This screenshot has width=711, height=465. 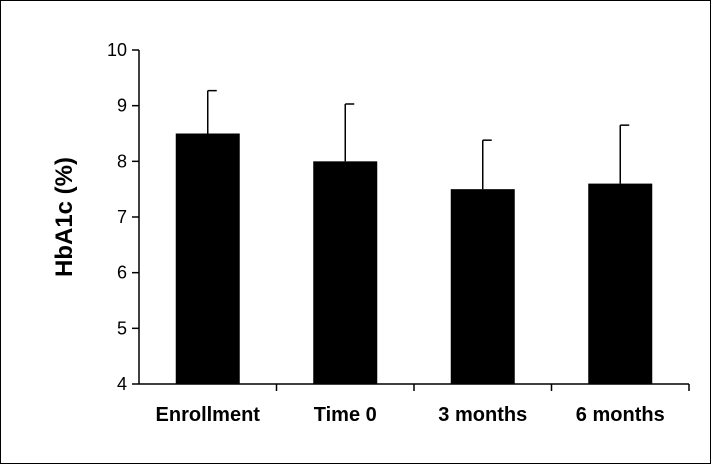 What do you see at coordinates (620, 283) in the screenshot?
I see `bar-6-months` at bounding box center [620, 283].